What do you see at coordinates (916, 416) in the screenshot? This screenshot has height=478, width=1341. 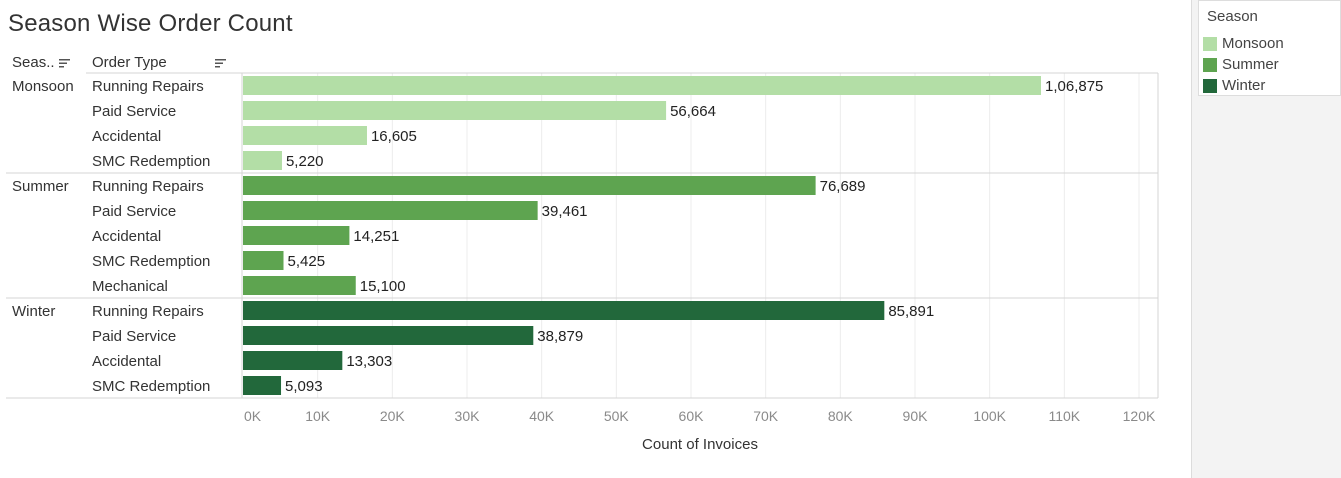 I see `x-tick-label: 90K` at bounding box center [916, 416].